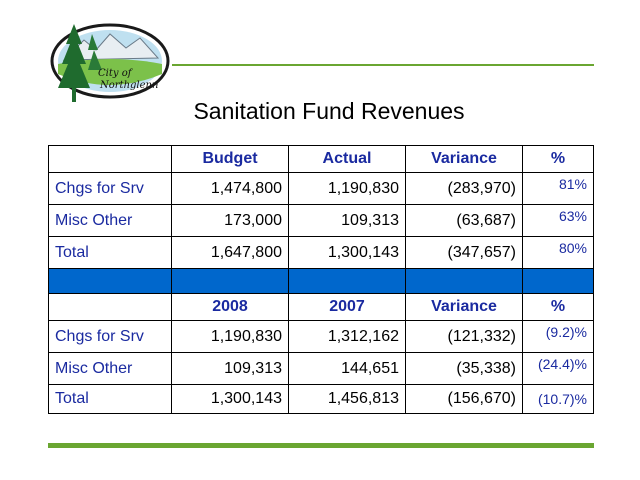  What do you see at coordinates (464, 159) in the screenshot?
I see `table1-header-variance: Variance` at bounding box center [464, 159].